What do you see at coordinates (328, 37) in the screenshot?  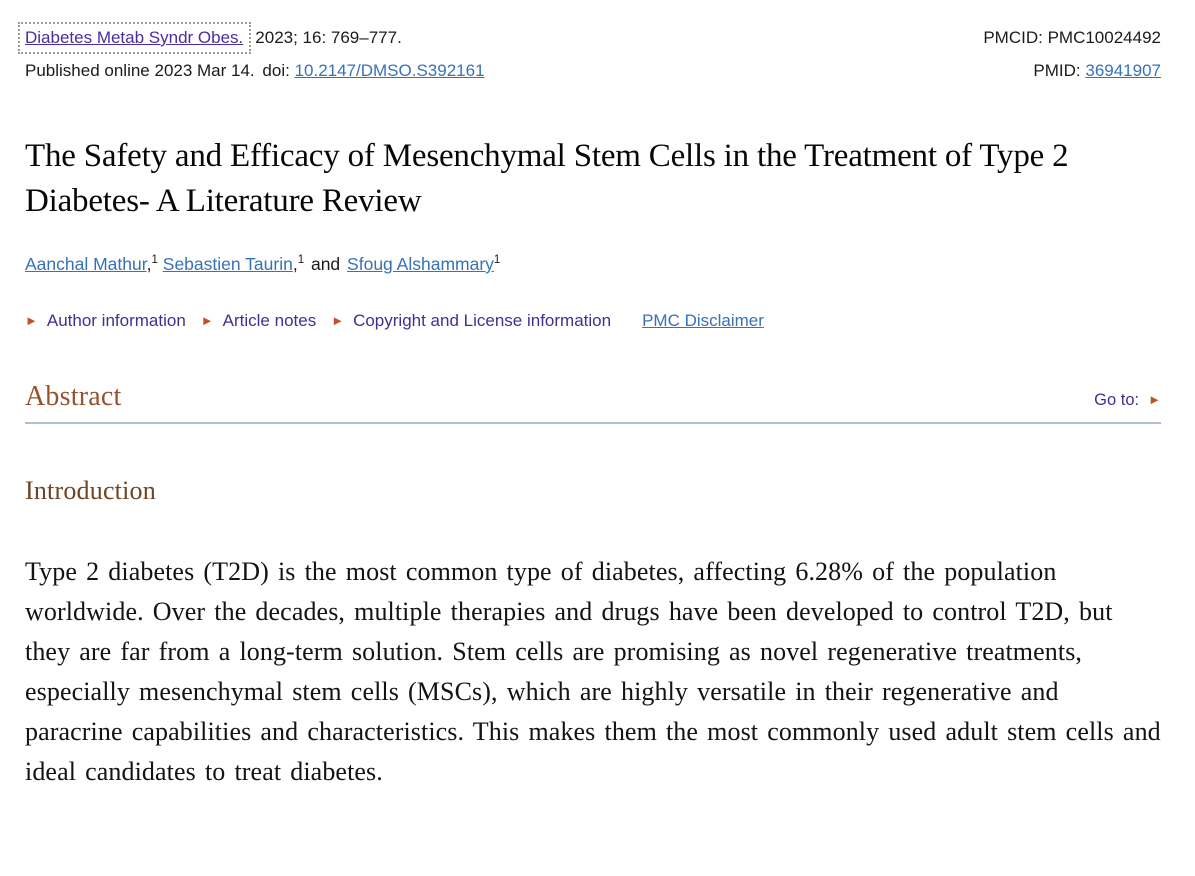 I see `citation-text: 2023; 16: 769–777.` at bounding box center [328, 37].